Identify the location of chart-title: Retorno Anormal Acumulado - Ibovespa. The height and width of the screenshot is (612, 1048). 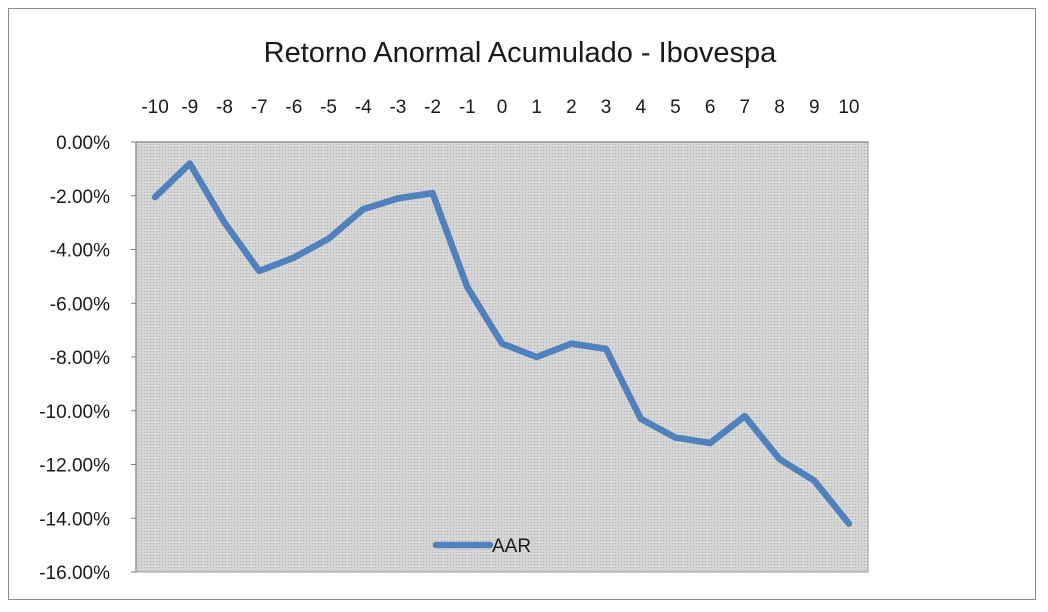
(520, 53).